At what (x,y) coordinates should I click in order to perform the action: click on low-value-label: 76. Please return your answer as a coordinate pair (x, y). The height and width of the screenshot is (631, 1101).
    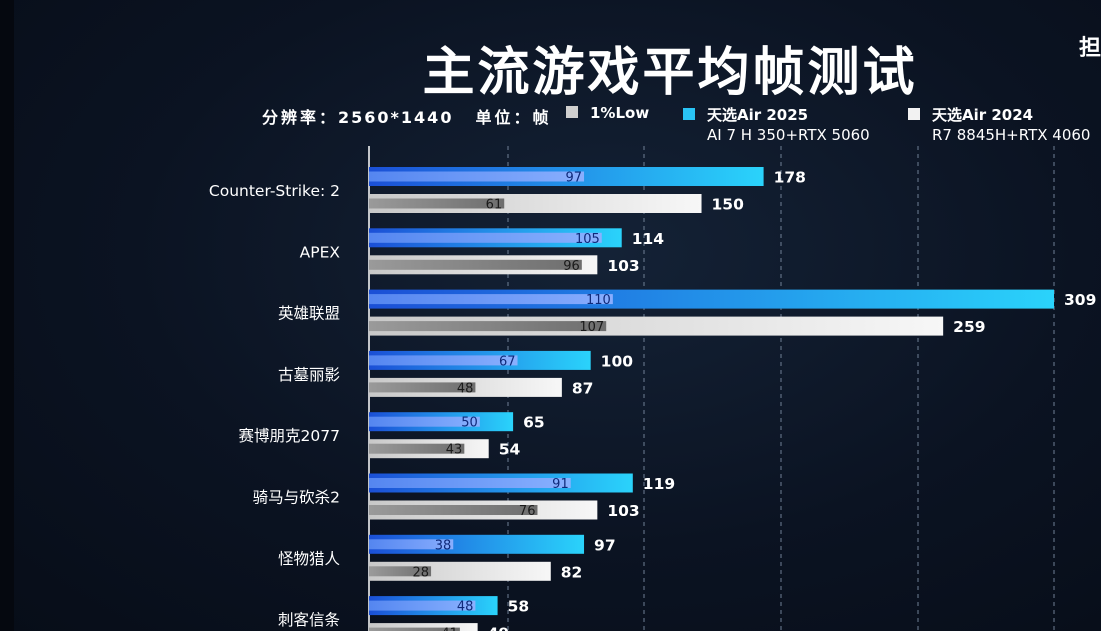
    Looking at the image, I should click on (527, 511).